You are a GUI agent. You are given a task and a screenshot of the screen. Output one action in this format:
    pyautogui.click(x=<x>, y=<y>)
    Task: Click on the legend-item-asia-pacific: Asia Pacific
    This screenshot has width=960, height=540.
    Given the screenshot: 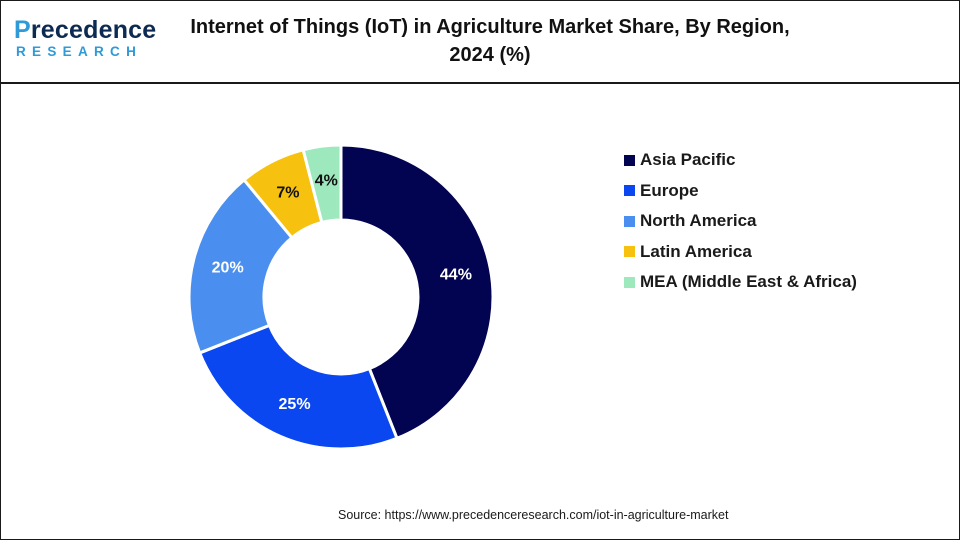 What is the action you would take?
    pyautogui.click(x=740, y=160)
    